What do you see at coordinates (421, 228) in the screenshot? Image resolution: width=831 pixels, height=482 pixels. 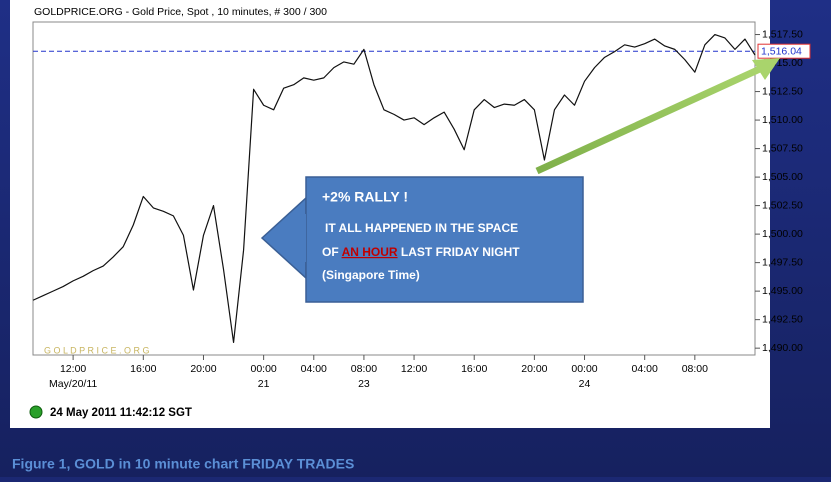 I see `callout-line: IT ALL HAPPENED IN THE SPACE` at bounding box center [421, 228].